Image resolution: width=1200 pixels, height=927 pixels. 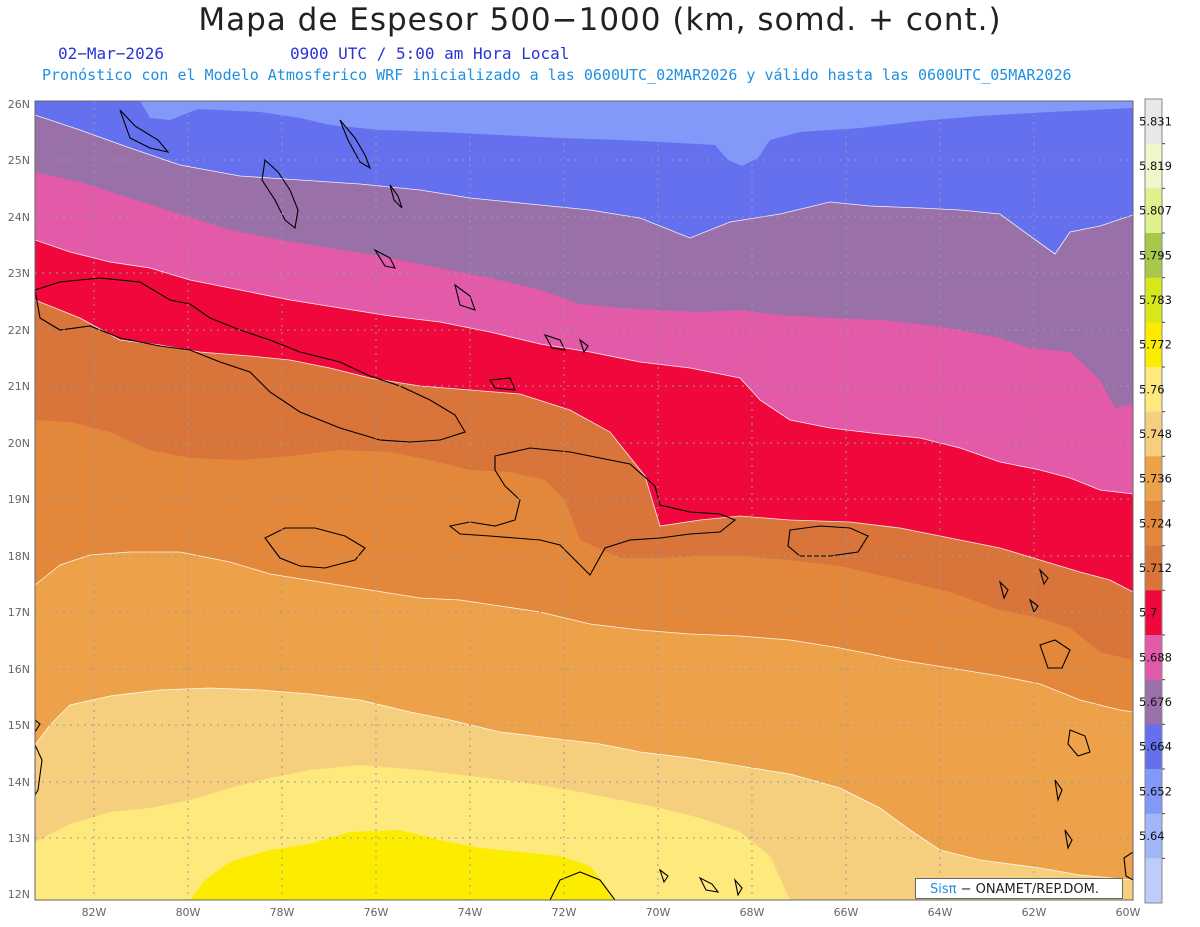 What do you see at coordinates (1028, 889) in the screenshot?
I see `credit-text: − ONAMET/REP.DOM.` at bounding box center [1028, 889].